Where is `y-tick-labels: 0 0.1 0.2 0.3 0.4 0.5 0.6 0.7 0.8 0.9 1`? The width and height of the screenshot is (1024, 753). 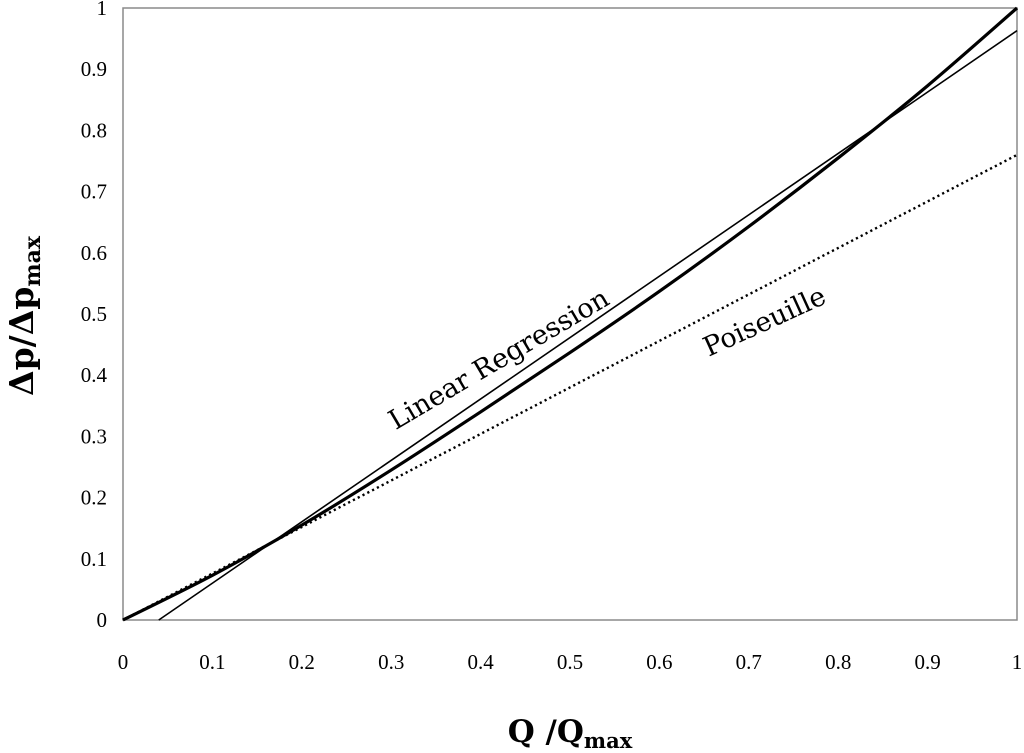 y-tick-labels: 0 0.1 0.2 0.3 0.4 0.5 0.6 0.7 0.8 0.9 1 is located at coordinates (94, 316).